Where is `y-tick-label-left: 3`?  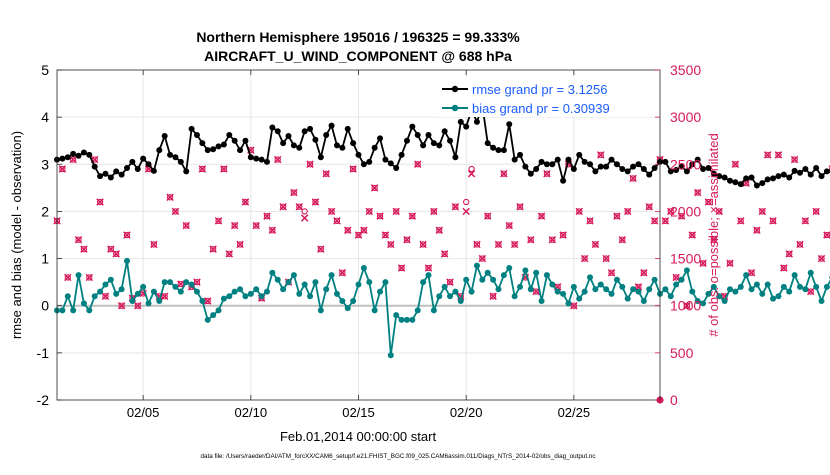
y-tick-label-left: 3 is located at coordinates (45, 164).